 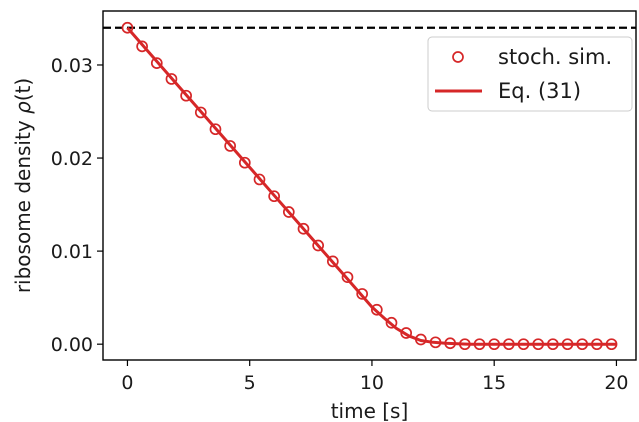 I want to click on y-axis-label-text: ribosome density, so click(x=23, y=203).